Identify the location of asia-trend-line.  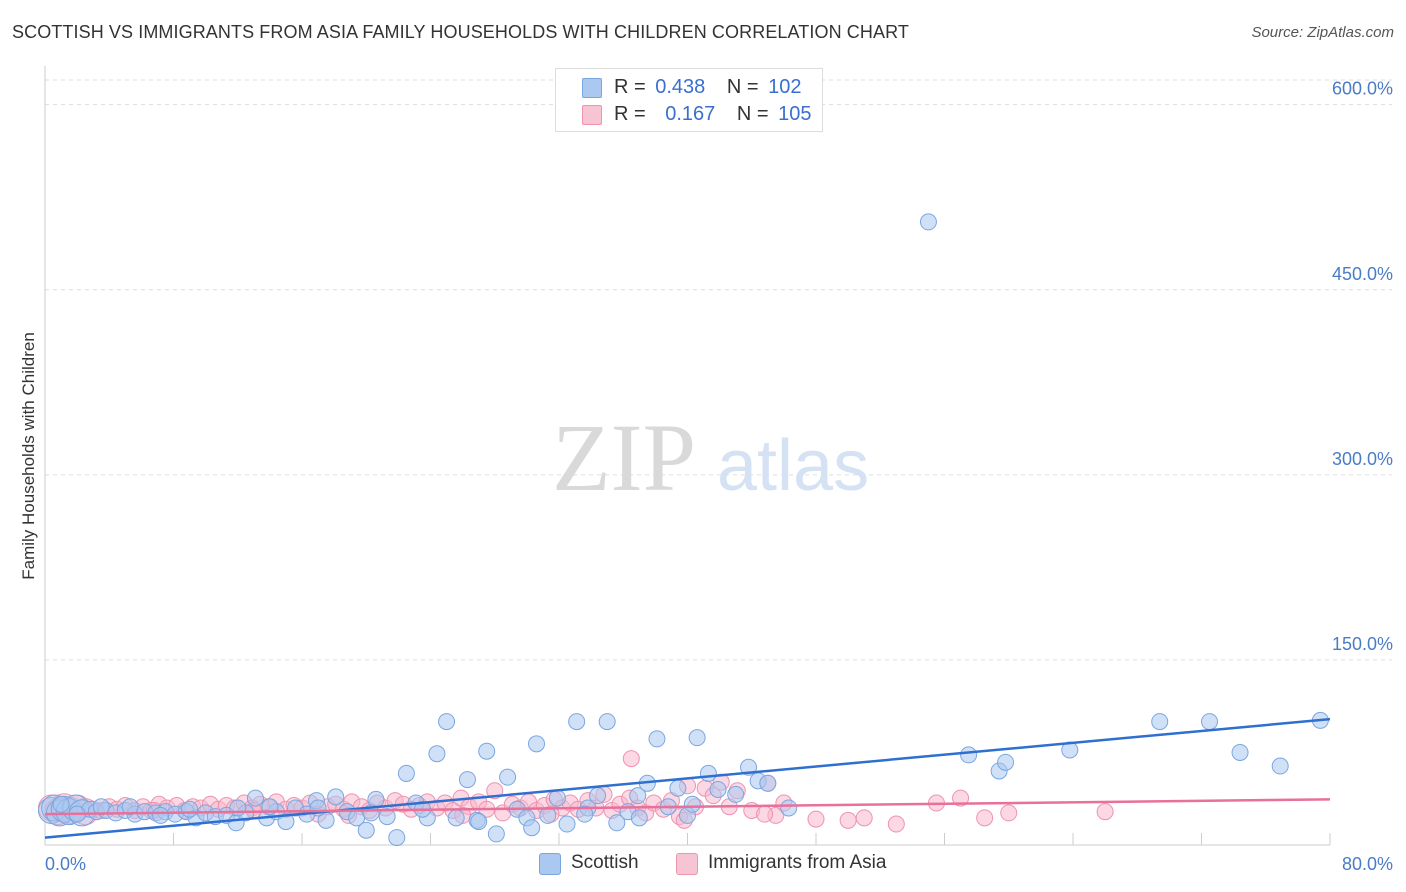
(687, 807).